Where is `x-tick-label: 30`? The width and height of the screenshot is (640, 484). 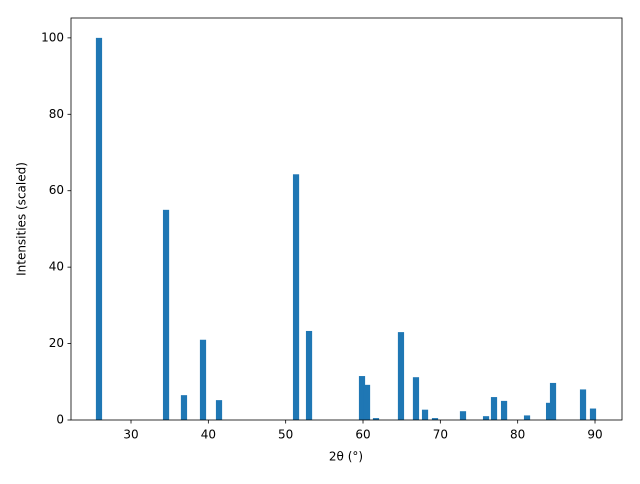
x-tick-label: 30 is located at coordinates (130, 435).